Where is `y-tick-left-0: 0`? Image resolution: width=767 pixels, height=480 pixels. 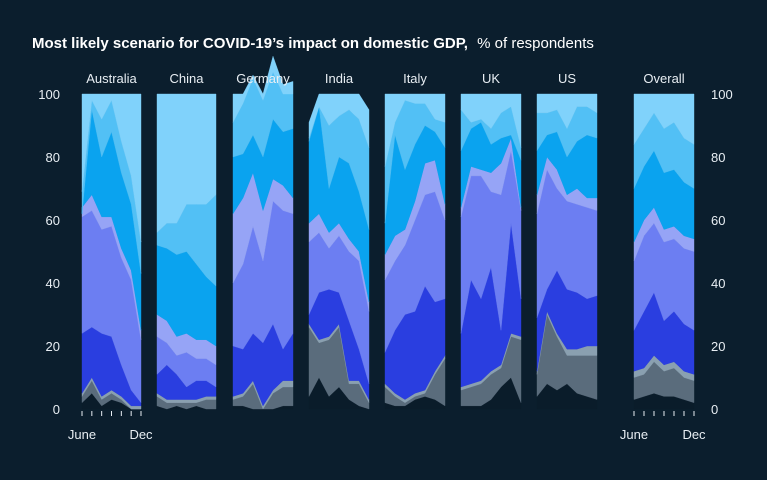
y-tick-left-0: 0 is located at coordinates (56, 409).